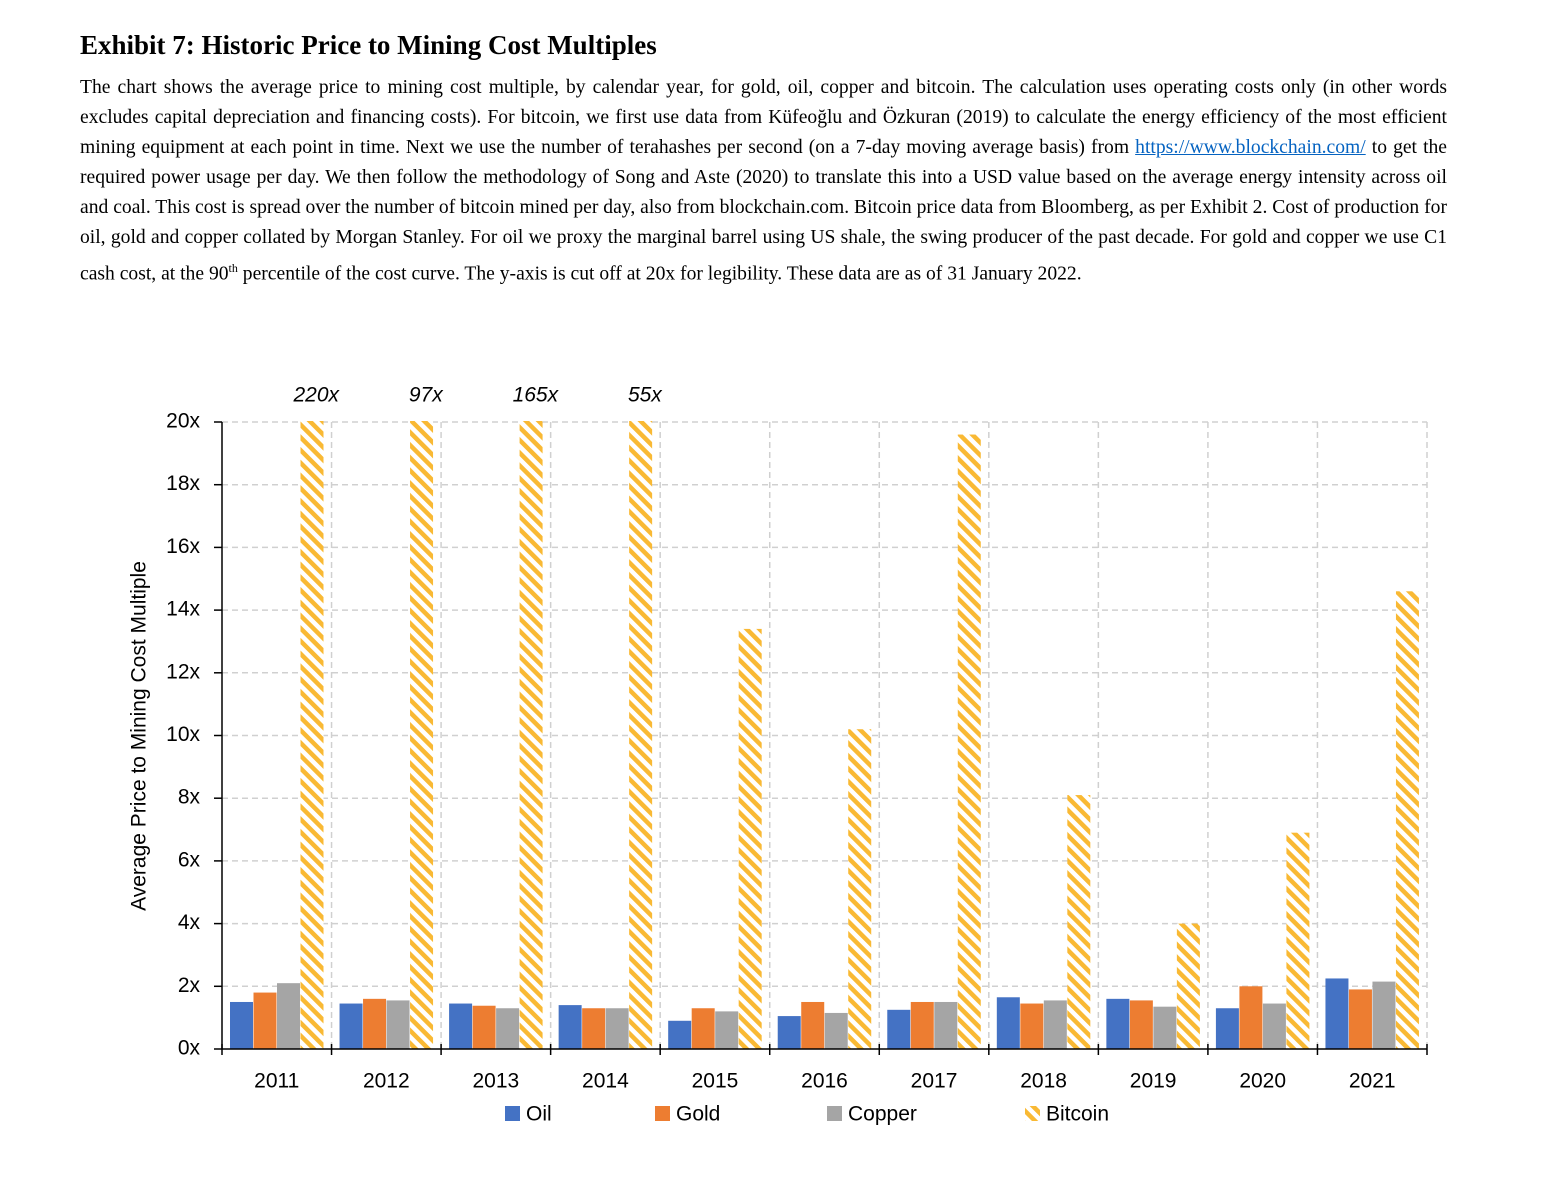 Image resolution: width=1554 pixels, height=1196 pixels. I want to click on legend-label: Gold, so click(698, 1114).